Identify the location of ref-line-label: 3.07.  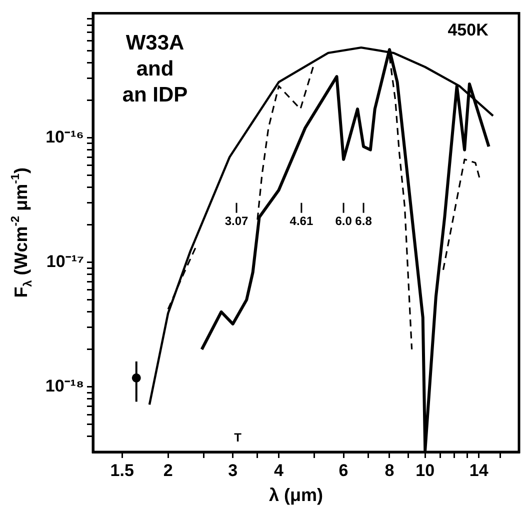
(236, 221).